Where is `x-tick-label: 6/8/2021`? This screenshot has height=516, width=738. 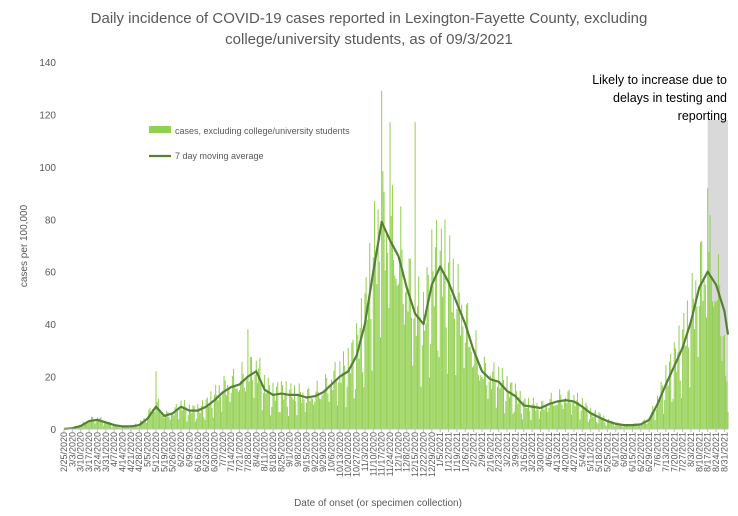
x-tick-label: 6/8/2021 is located at coordinates (624, 449).